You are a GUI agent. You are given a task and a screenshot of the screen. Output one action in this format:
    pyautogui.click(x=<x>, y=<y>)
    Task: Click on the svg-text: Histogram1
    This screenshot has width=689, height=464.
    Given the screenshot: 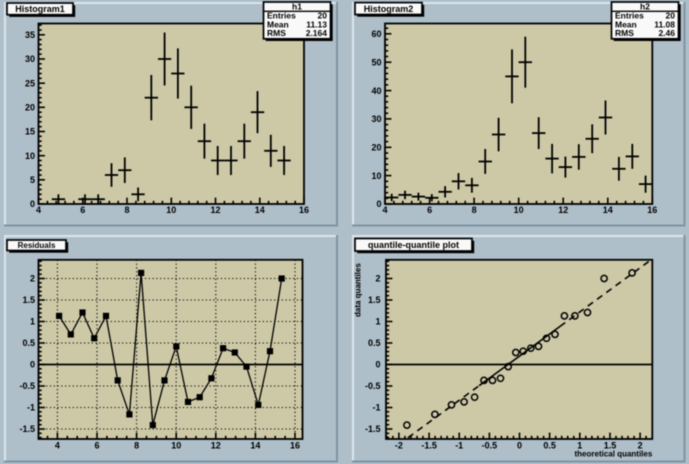 What is the action you would take?
    pyautogui.click(x=40, y=9)
    